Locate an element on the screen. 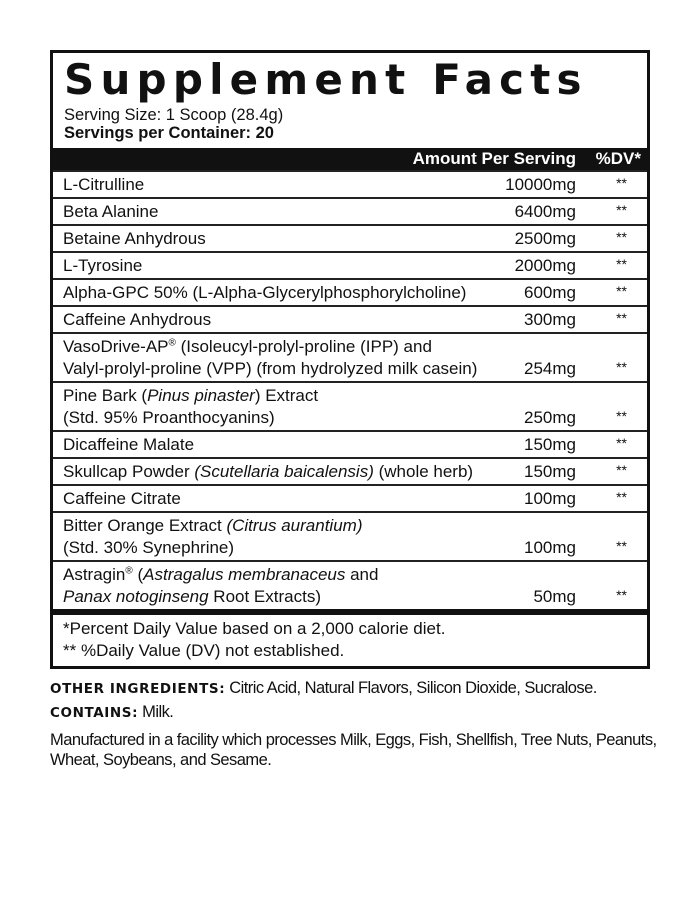  contains: CONTAINS: Milk. is located at coordinates (355, 712).